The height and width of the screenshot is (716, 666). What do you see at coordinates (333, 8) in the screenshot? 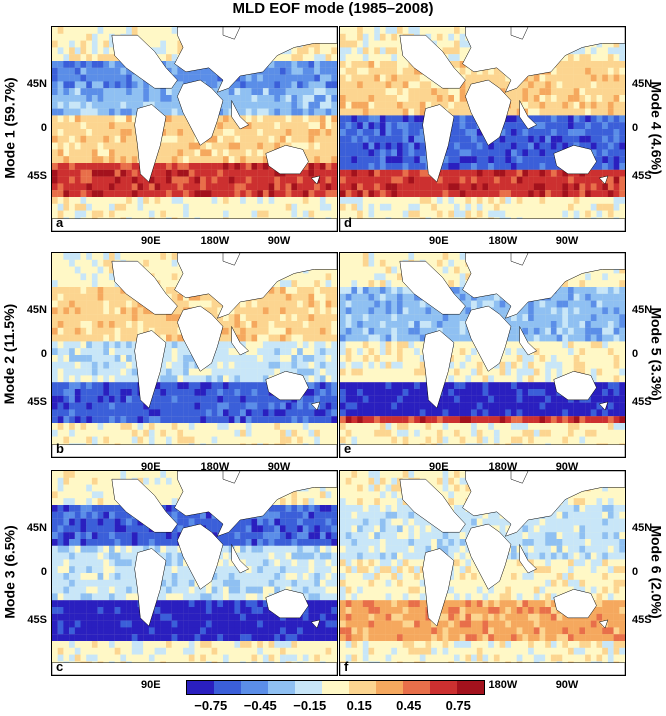
I see `figure-title: MLD EOF mode (1985–2008)` at bounding box center [333, 8].